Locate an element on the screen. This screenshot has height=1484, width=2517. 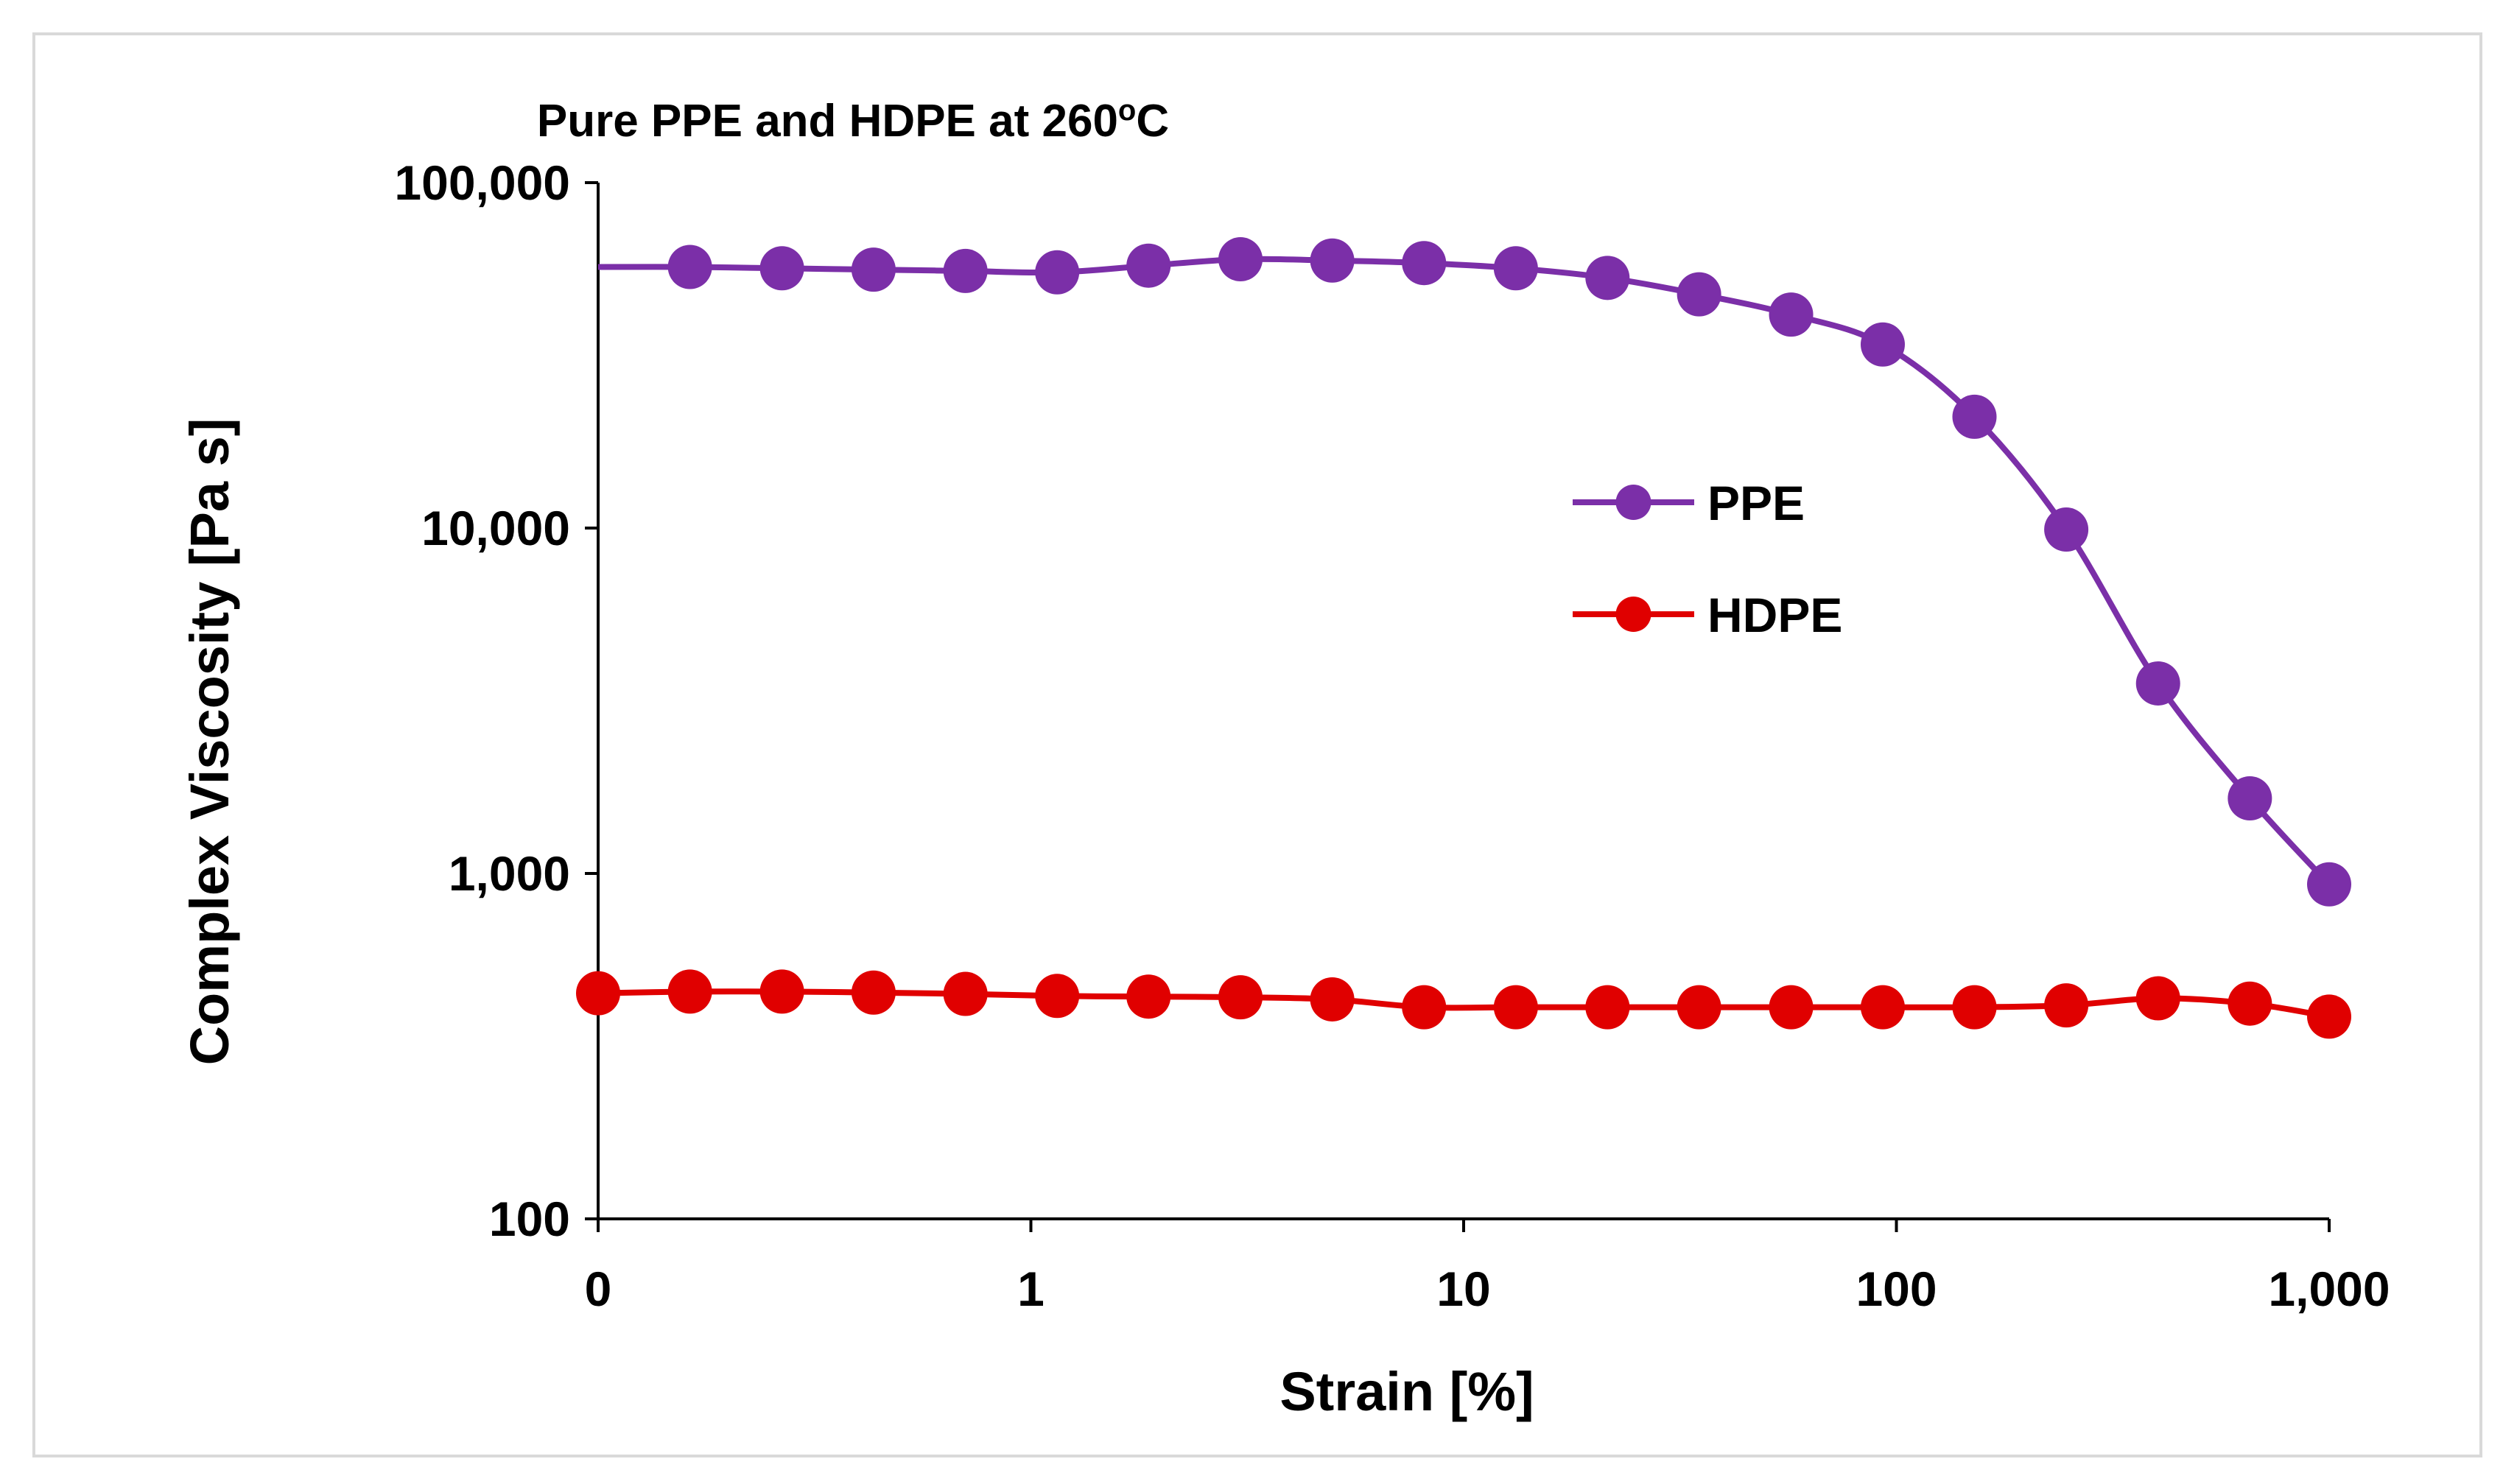
legend: PPE HDPE is located at coordinates (1707, 559).